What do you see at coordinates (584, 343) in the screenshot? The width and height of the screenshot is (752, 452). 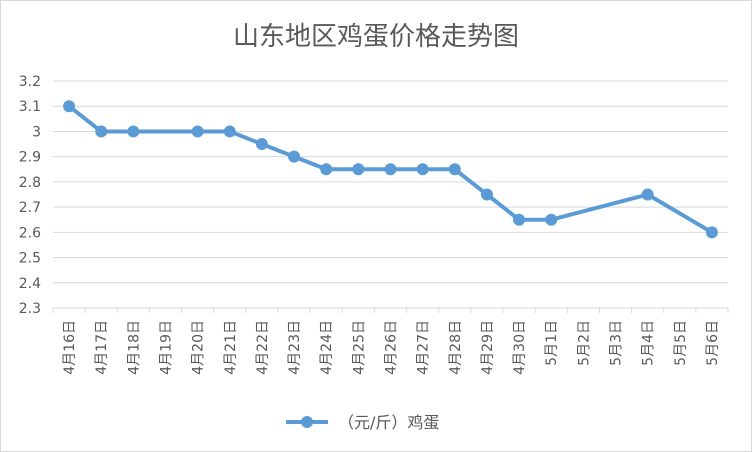 I see `x-tick-label: 5月2日` at bounding box center [584, 343].